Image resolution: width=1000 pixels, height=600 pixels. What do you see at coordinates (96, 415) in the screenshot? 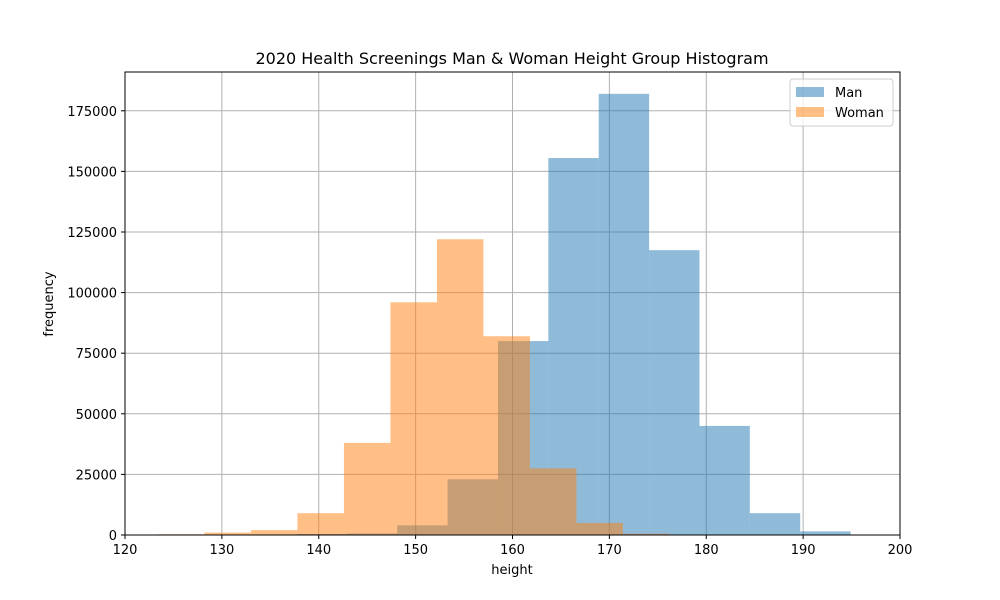
I see `y-tick-label: 50000` at bounding box center [96, 415].